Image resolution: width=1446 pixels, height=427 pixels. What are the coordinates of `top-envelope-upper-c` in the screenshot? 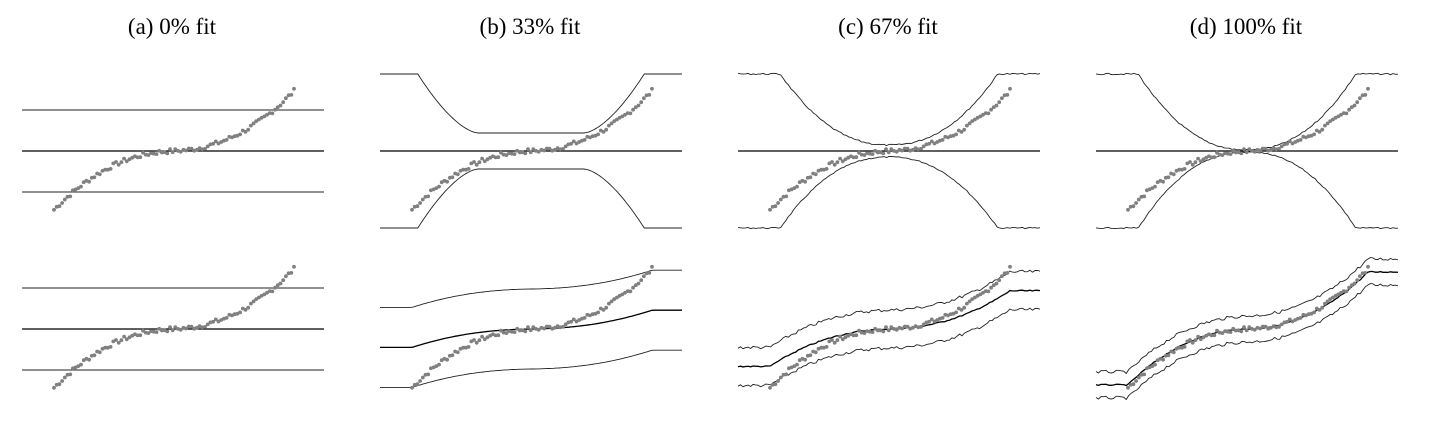 It's located at (889, 109).